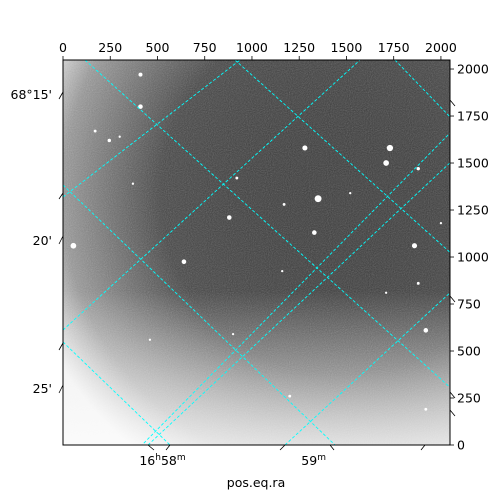 This screenshot has height=500, width=500. I want to click on top-tick-label-7: 1750, so click(394, 47).